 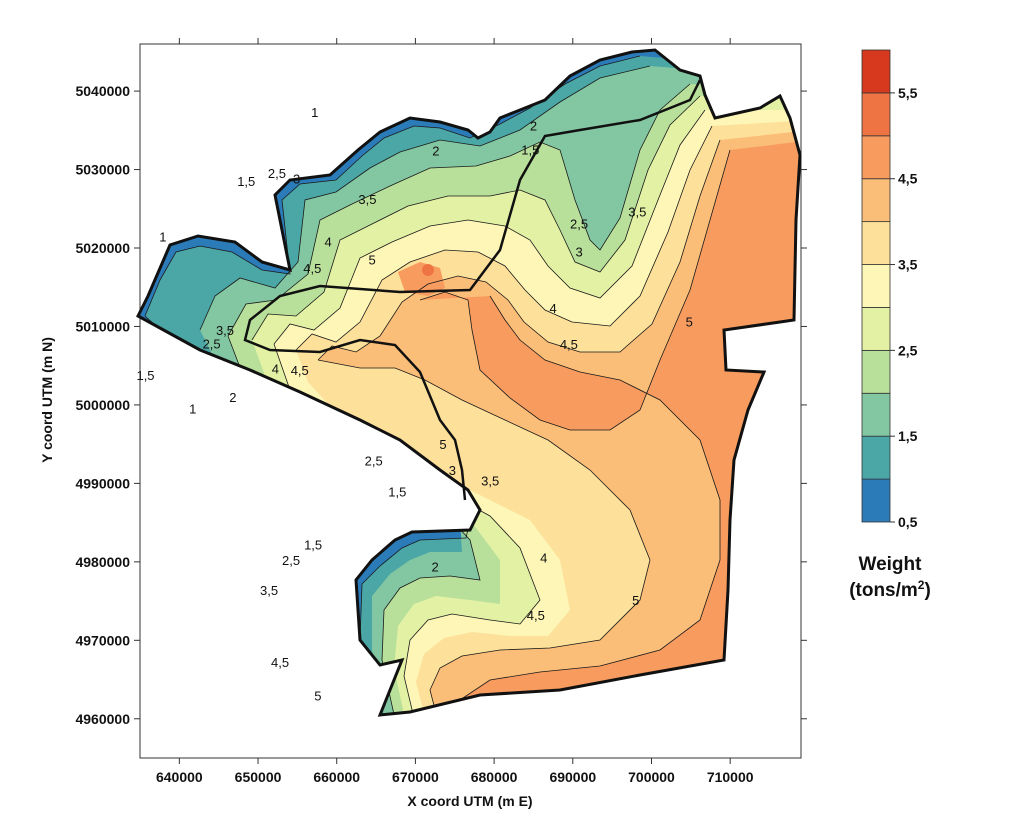 I want to click on legend-unit-suffix: ), so click(x=927, y=590).